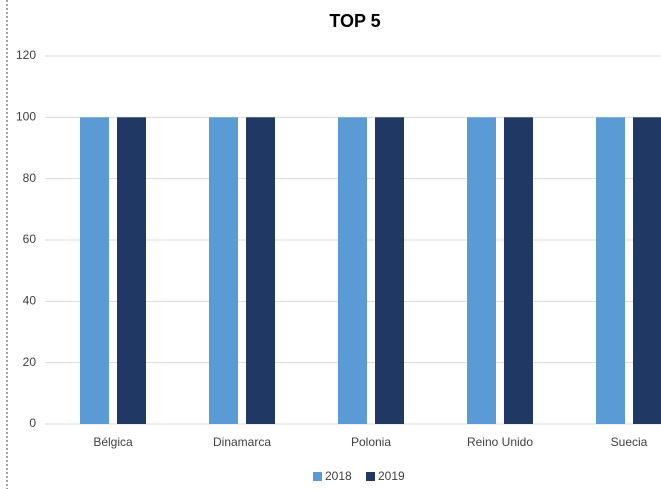 This screenshot has width=661, height=489. Describe the element at coordinates (26, 55) in the screenshot. I see `y-tick-label: 120` at that location.